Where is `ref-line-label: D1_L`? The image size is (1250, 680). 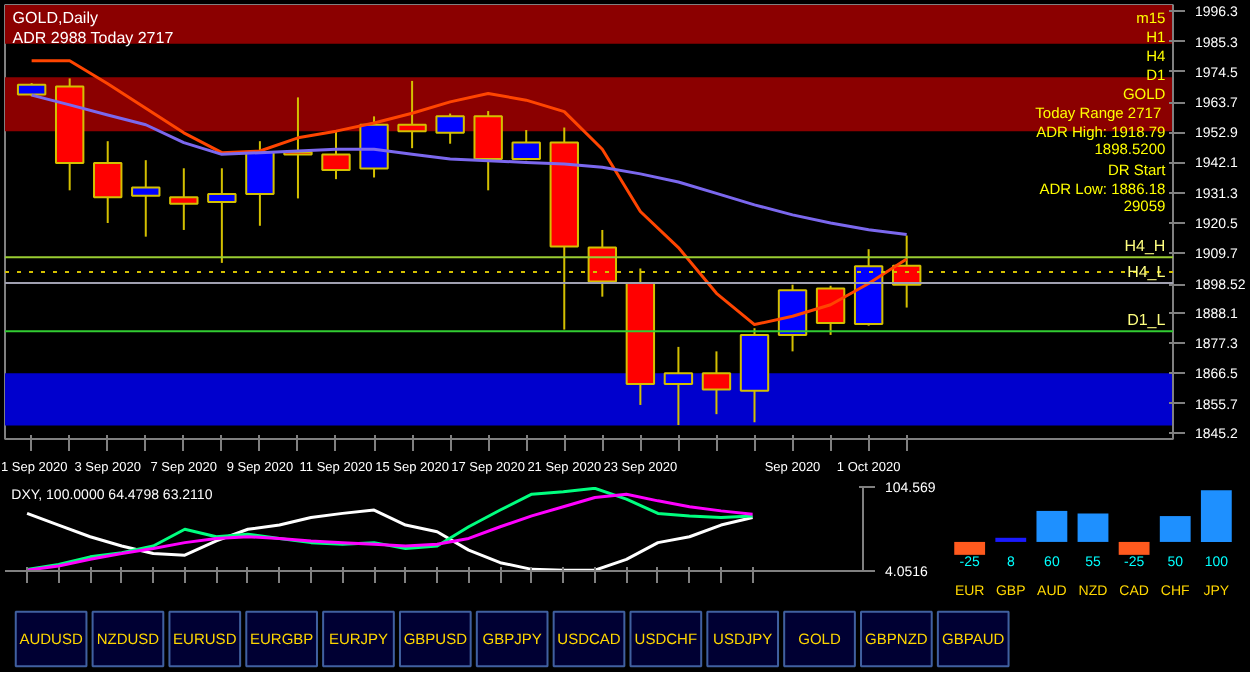
ref-line-label: D1_L is located at coordinates (1147, 320).